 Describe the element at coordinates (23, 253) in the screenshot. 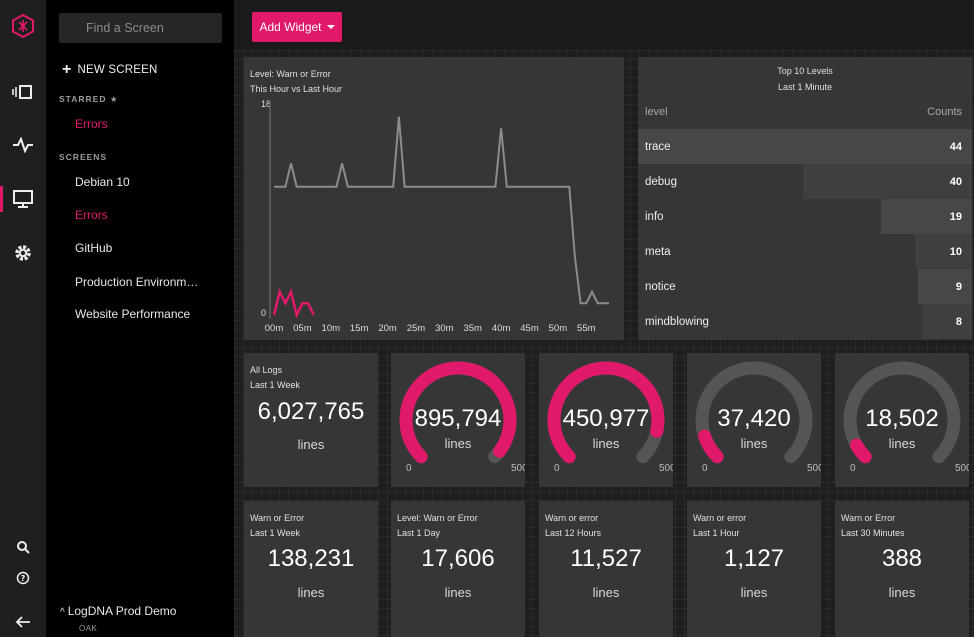

I see `settings-icon` at that location.